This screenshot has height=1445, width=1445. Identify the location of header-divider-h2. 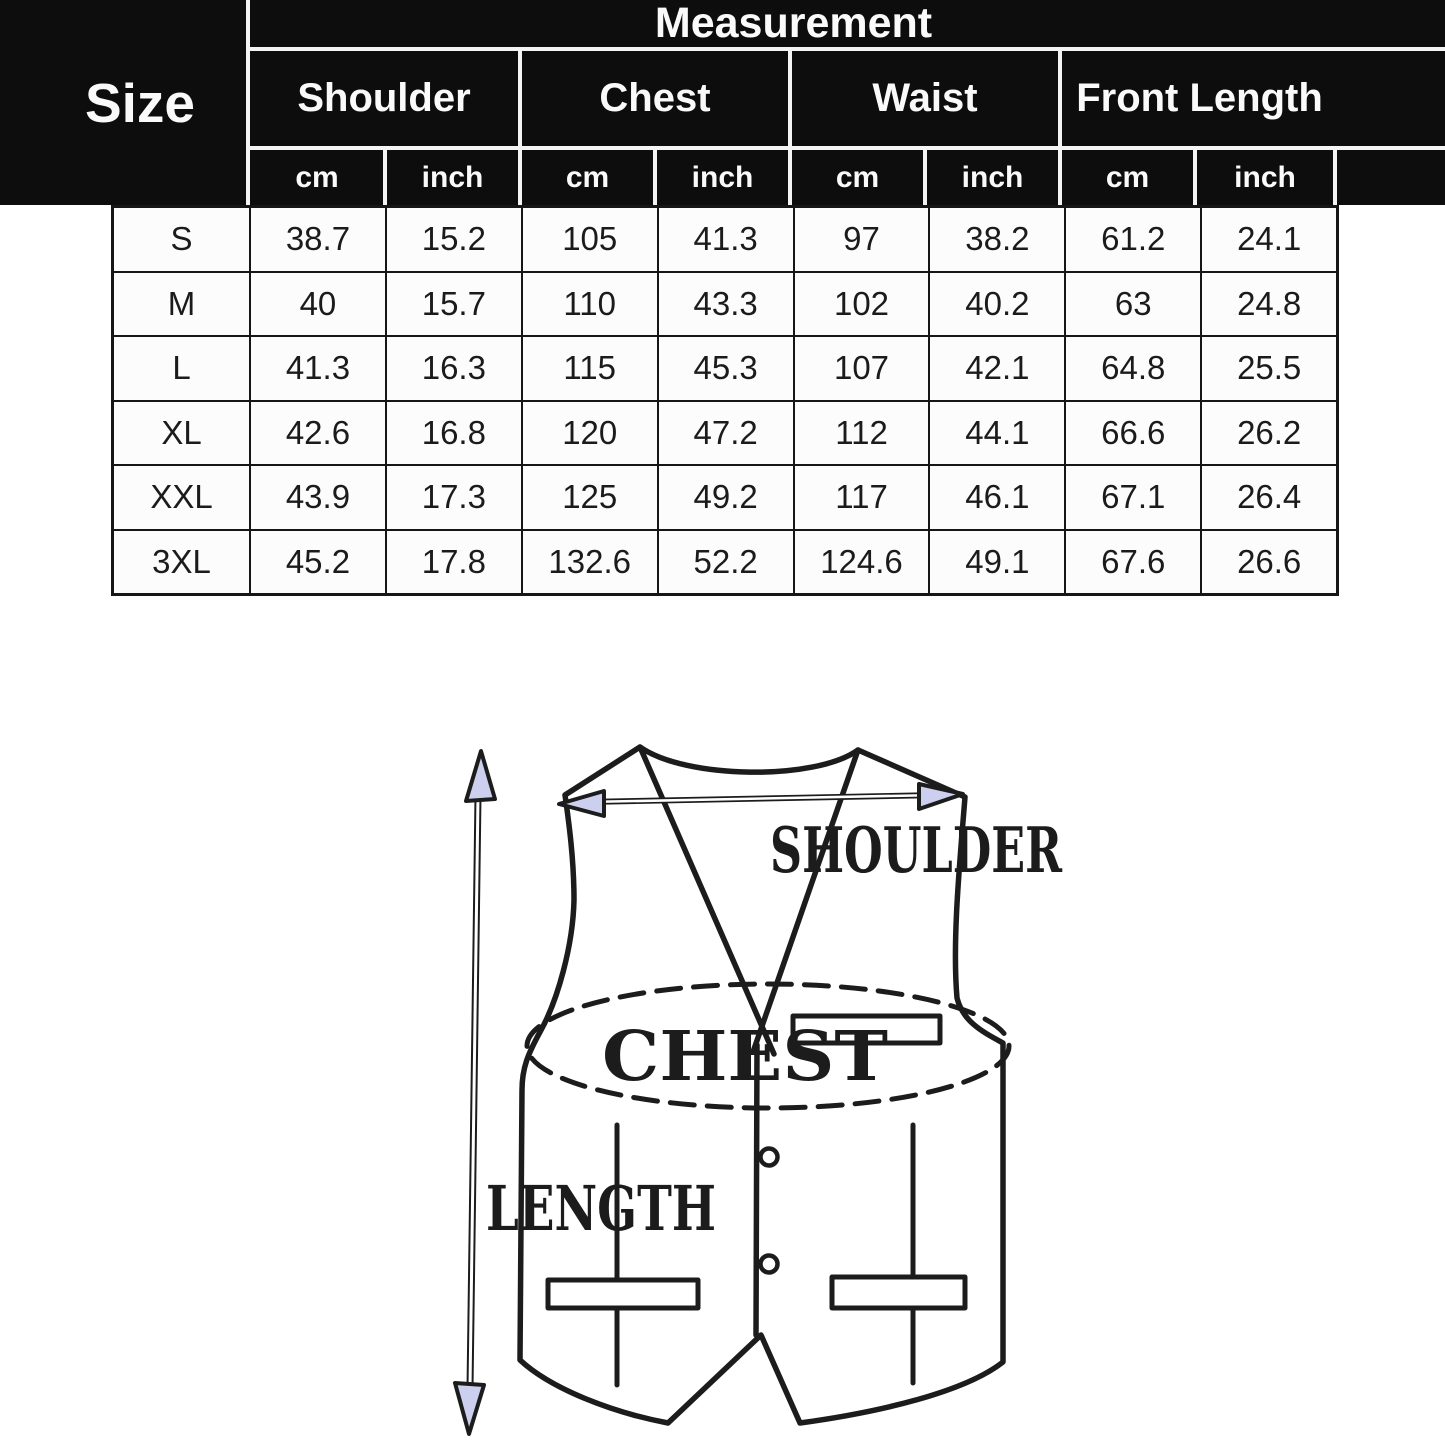
(847, 148).